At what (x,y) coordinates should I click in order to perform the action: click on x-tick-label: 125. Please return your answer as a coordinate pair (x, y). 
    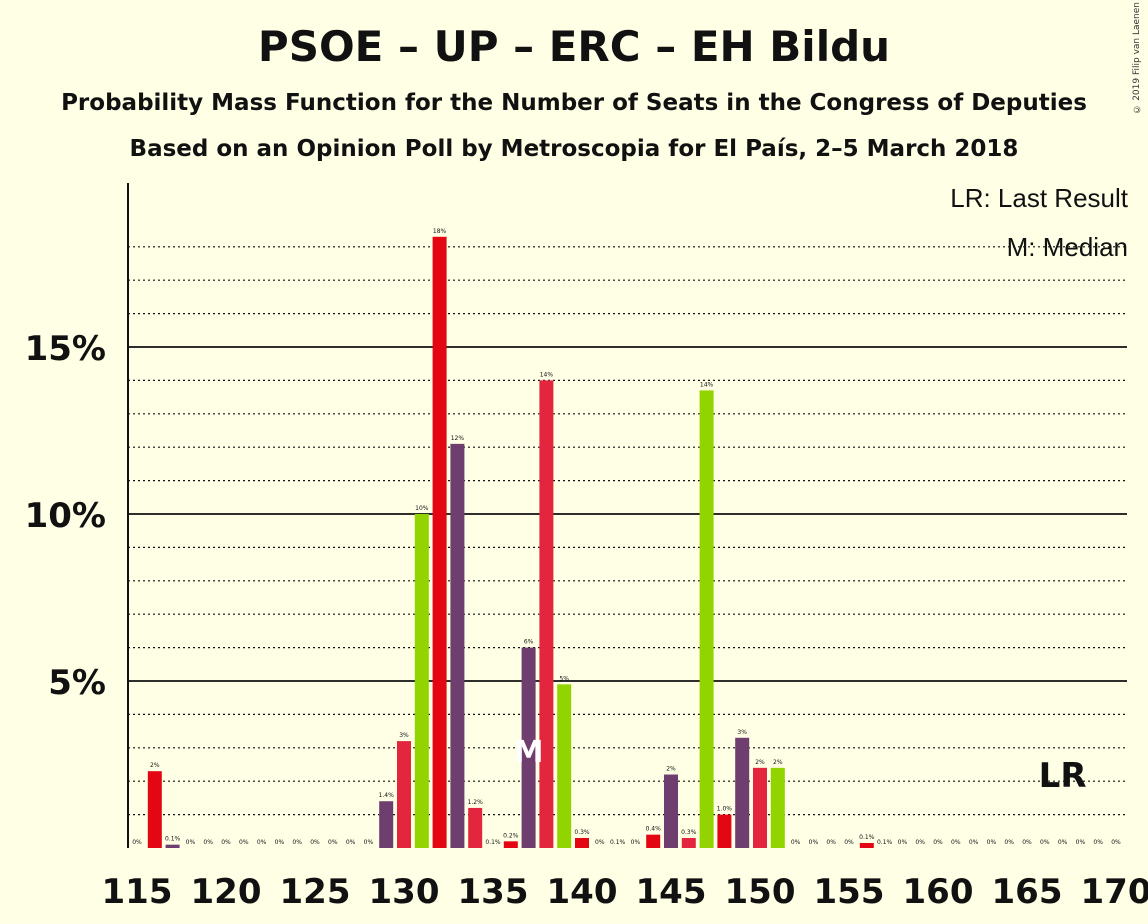
    Looking at the image, I should click on (315, 892).